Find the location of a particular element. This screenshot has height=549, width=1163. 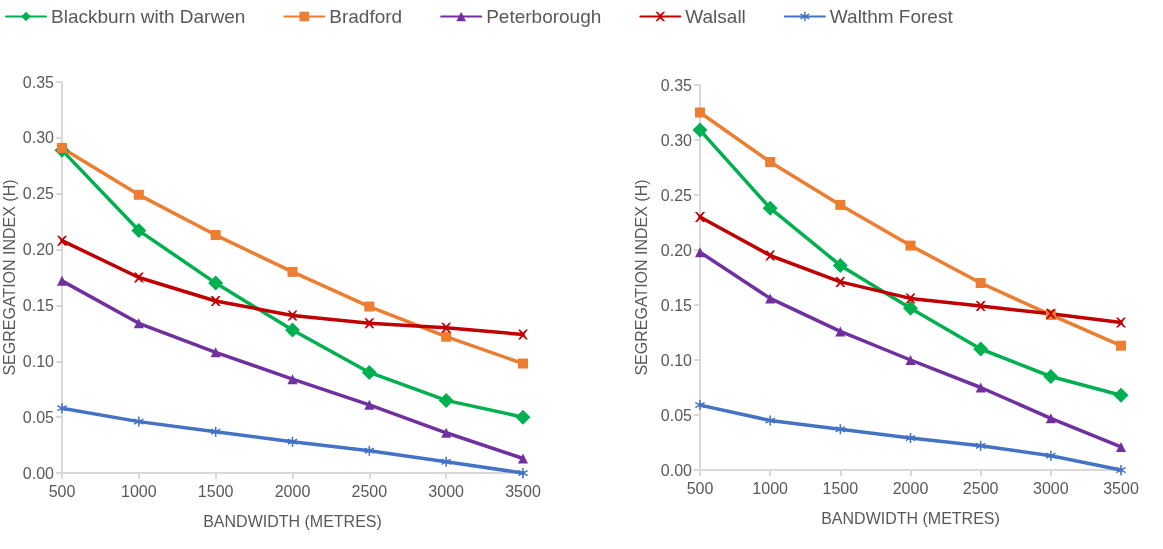

legend-label: Walthm Forest is located at coordinates (891, 16).